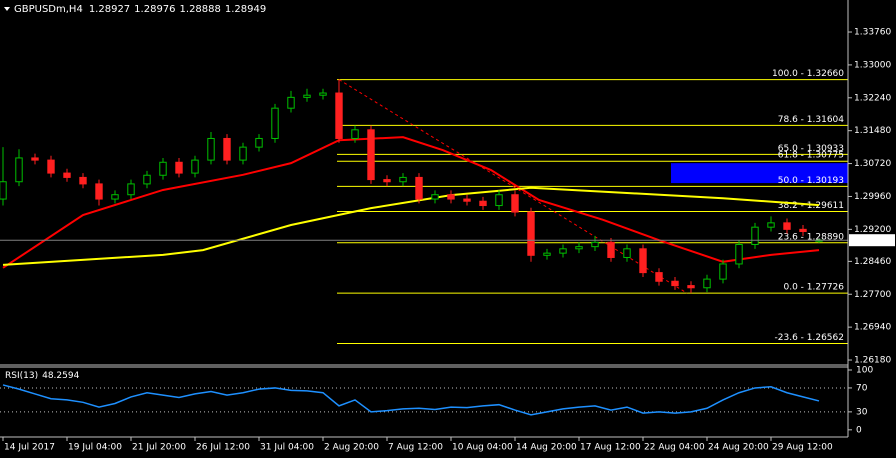  What do you see at coordinates (811, 181) in the screenshot?
I see `fib-label: 50.0 - 1.30193` at bounding box center [811, 181].